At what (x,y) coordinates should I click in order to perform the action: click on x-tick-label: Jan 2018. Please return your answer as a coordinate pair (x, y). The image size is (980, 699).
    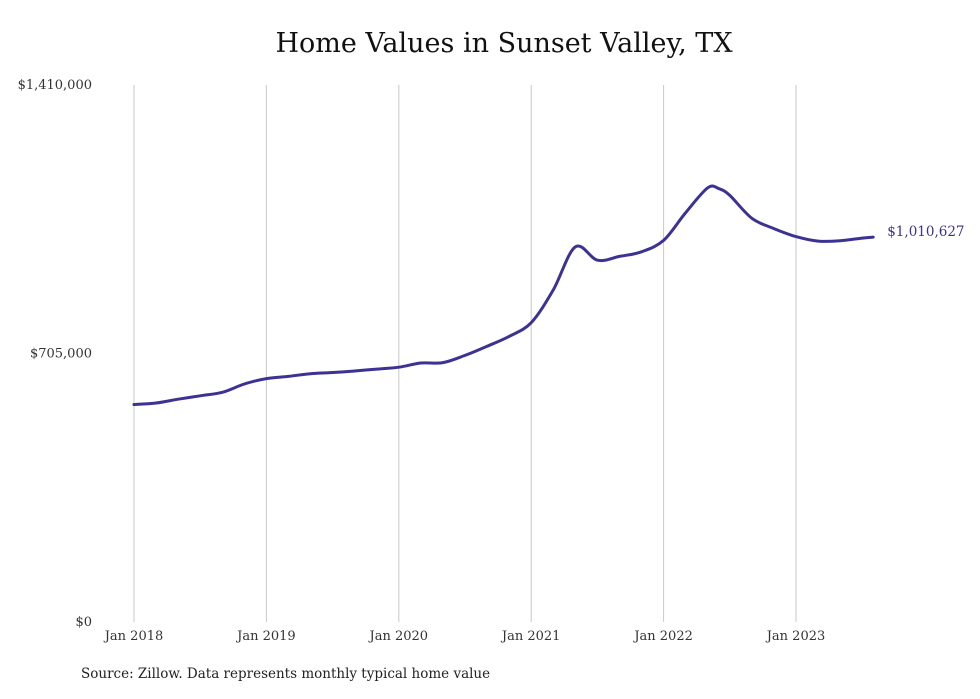
    Looking at the image, I should click on (133, 636).